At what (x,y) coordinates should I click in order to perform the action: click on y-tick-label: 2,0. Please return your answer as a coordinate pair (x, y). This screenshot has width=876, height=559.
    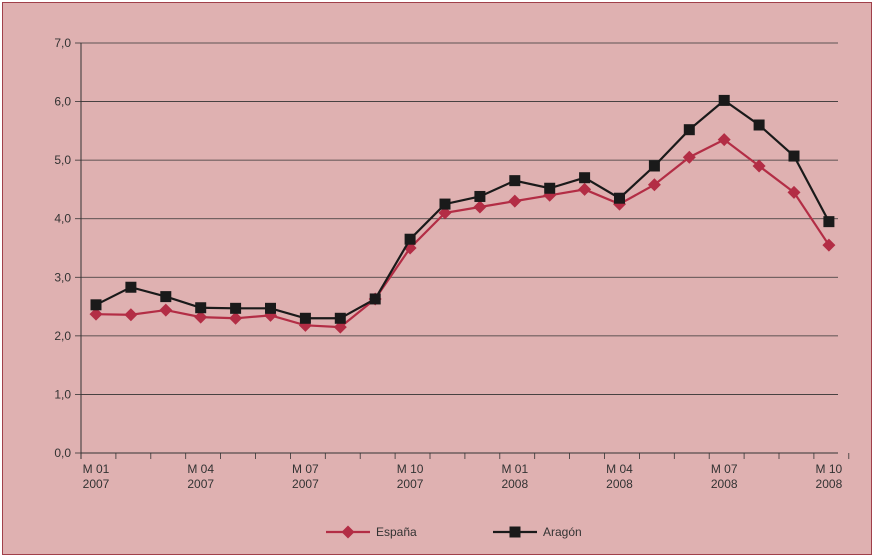
    Looking at the image, I should click on (62, 336).